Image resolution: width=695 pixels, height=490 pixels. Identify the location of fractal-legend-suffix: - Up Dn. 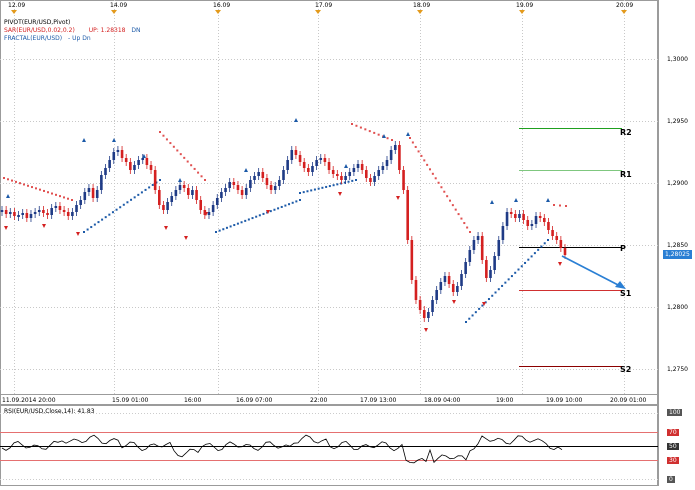
(79, 38).